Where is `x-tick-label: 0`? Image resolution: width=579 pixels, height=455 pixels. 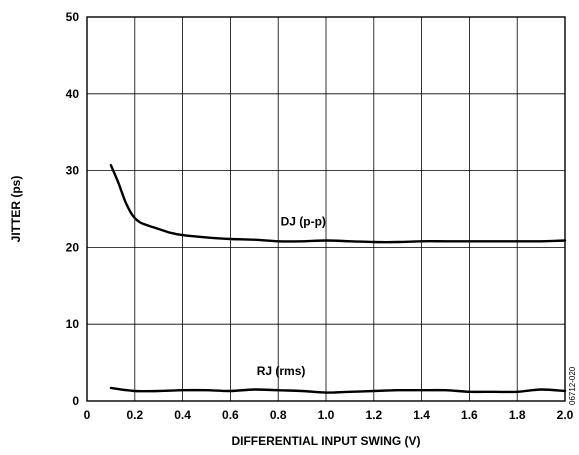
x-tick-label: 0 is located at coordinates (87, 415).